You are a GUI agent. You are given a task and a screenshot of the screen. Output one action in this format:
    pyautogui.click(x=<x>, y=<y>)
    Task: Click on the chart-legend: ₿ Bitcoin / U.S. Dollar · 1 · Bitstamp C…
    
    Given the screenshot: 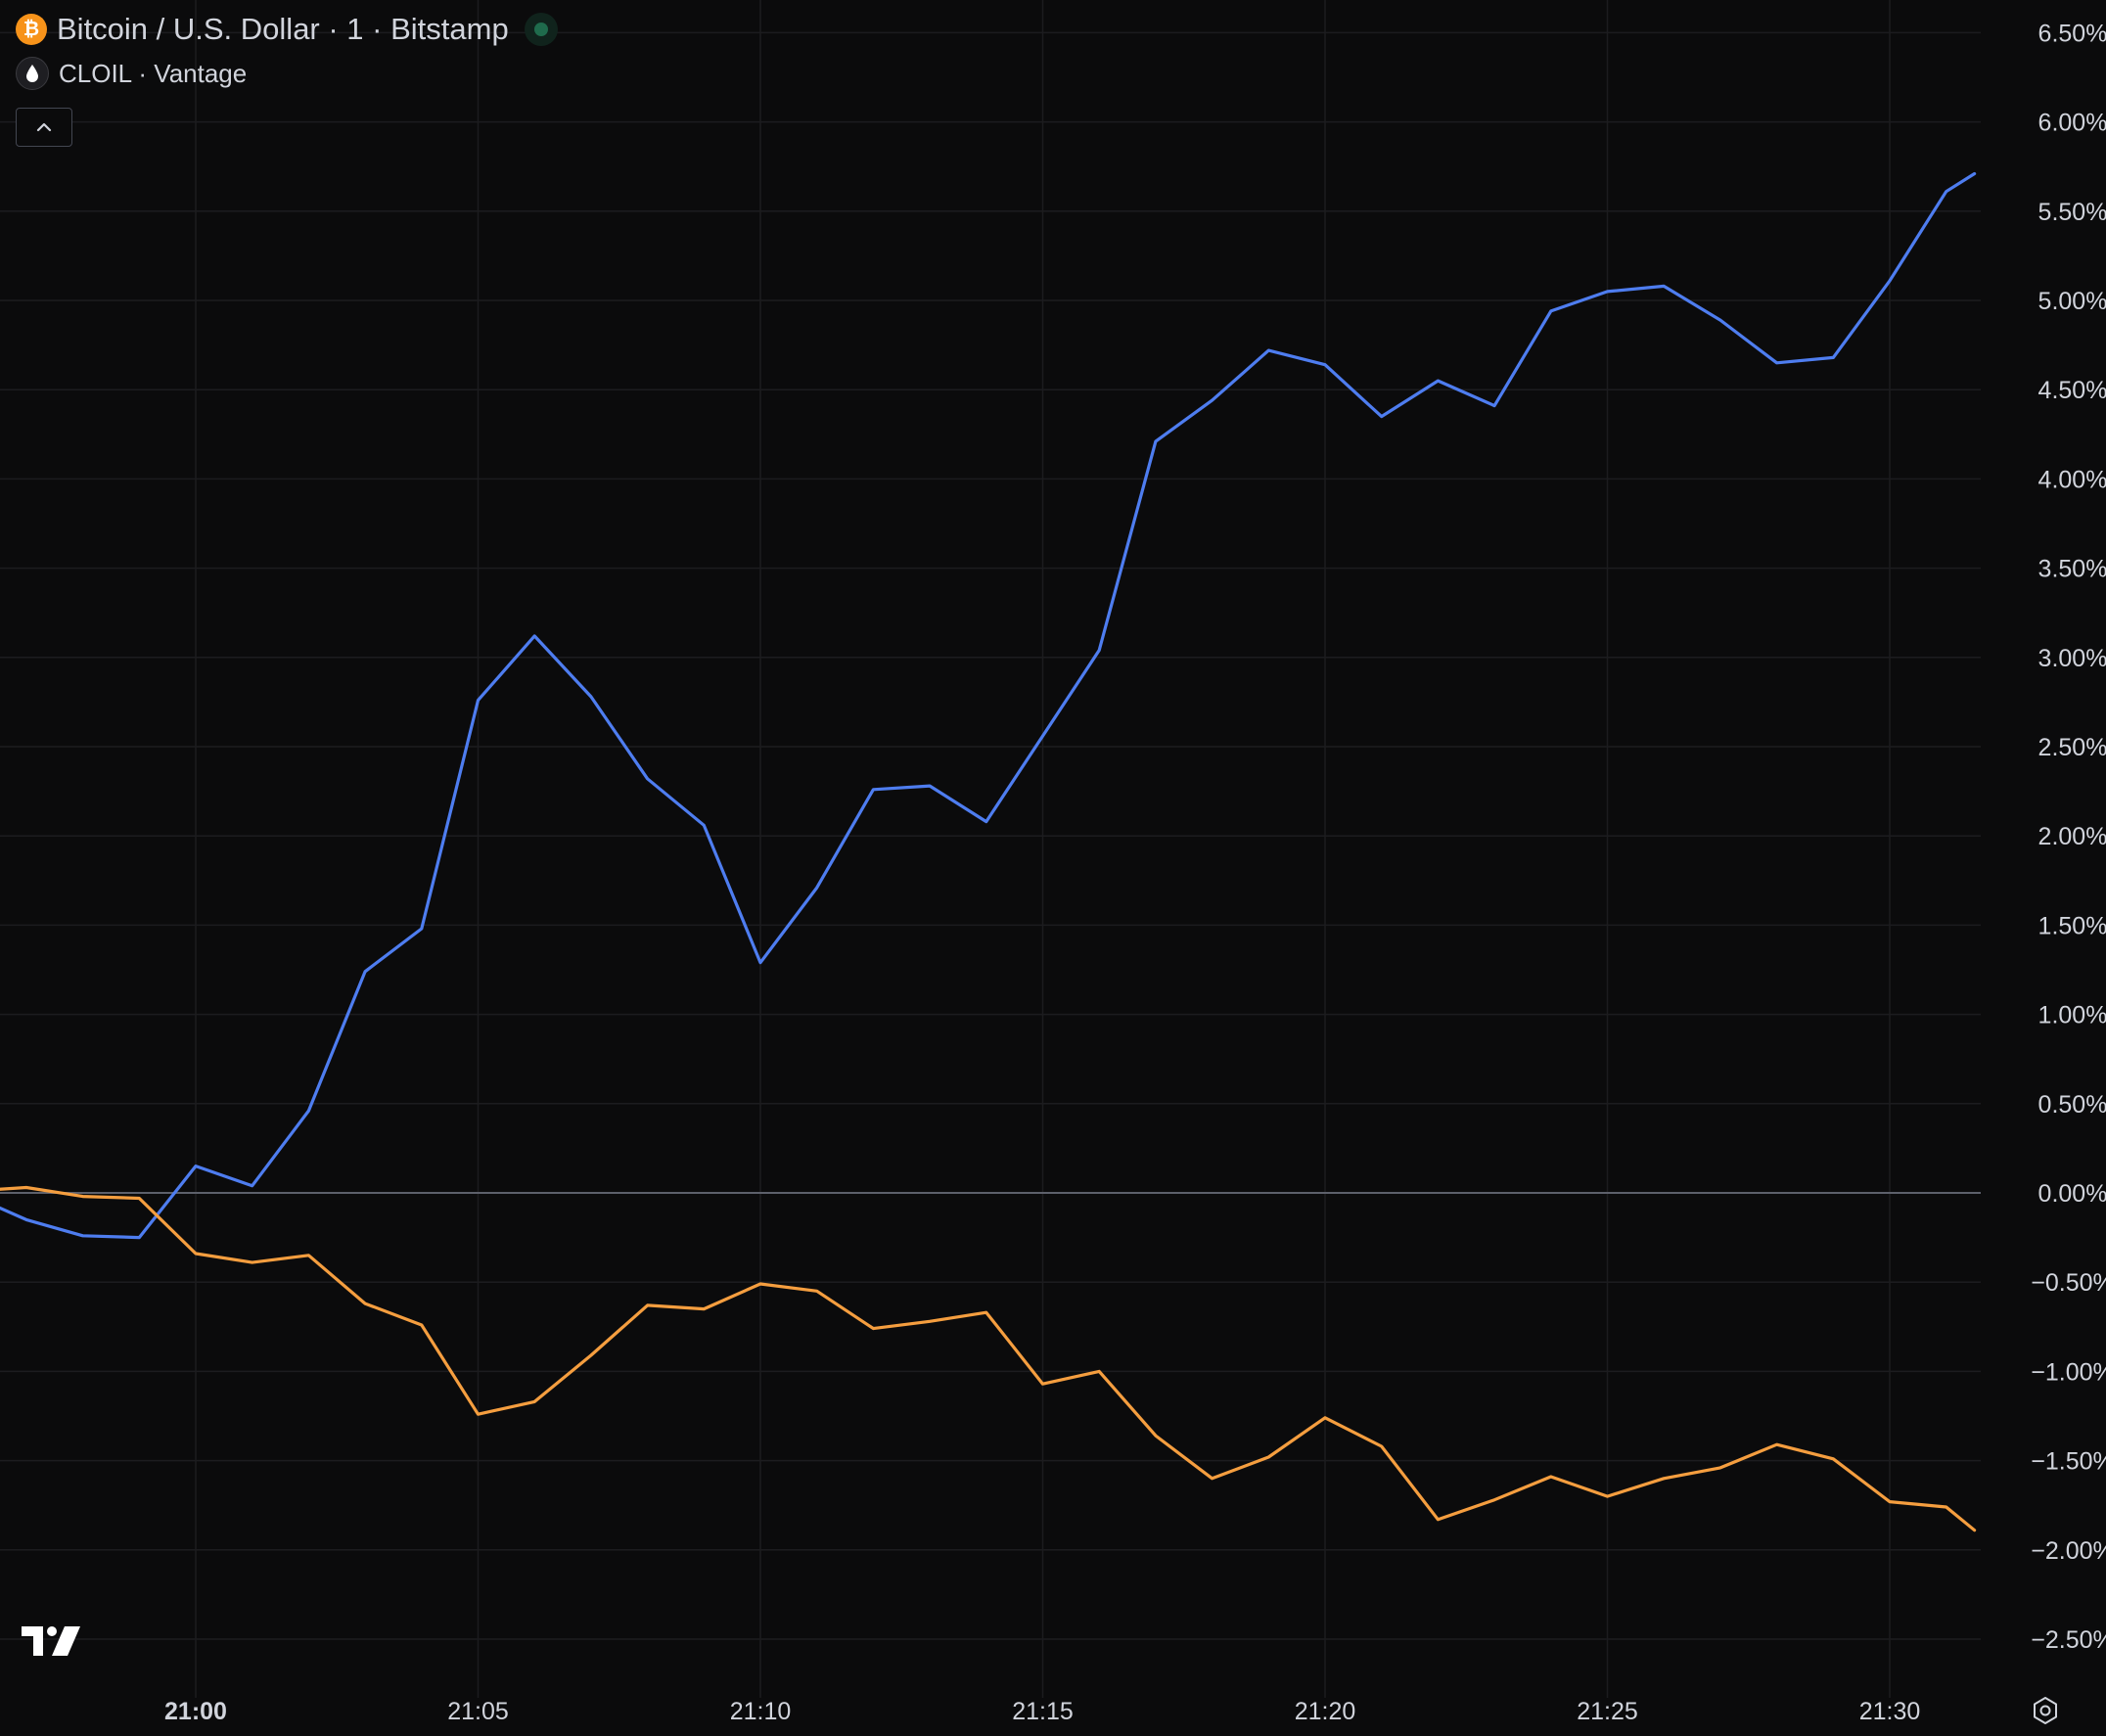 What is the action you would take?
    pyautogui.click(x=287, y=51)
    